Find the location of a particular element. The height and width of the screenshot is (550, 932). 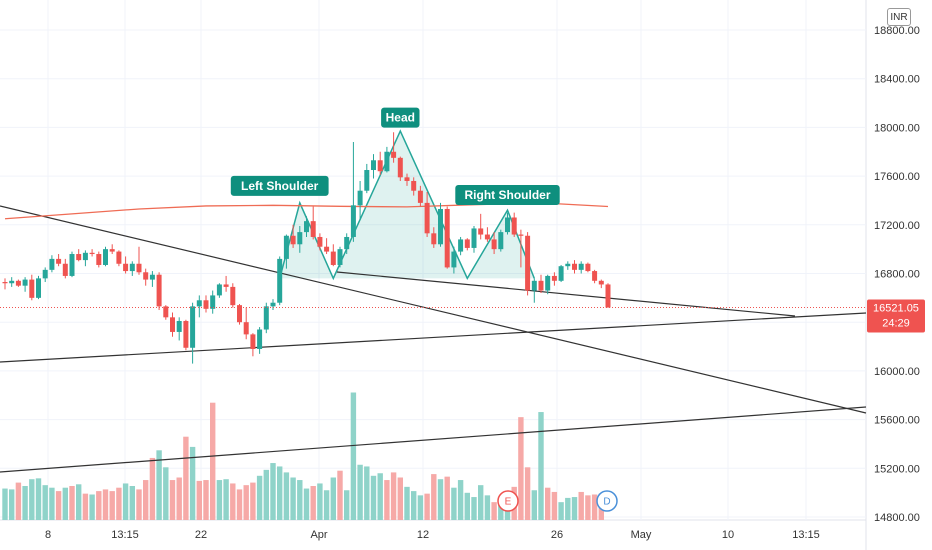

pattern-label: Head is located at coordinates (400, 117).